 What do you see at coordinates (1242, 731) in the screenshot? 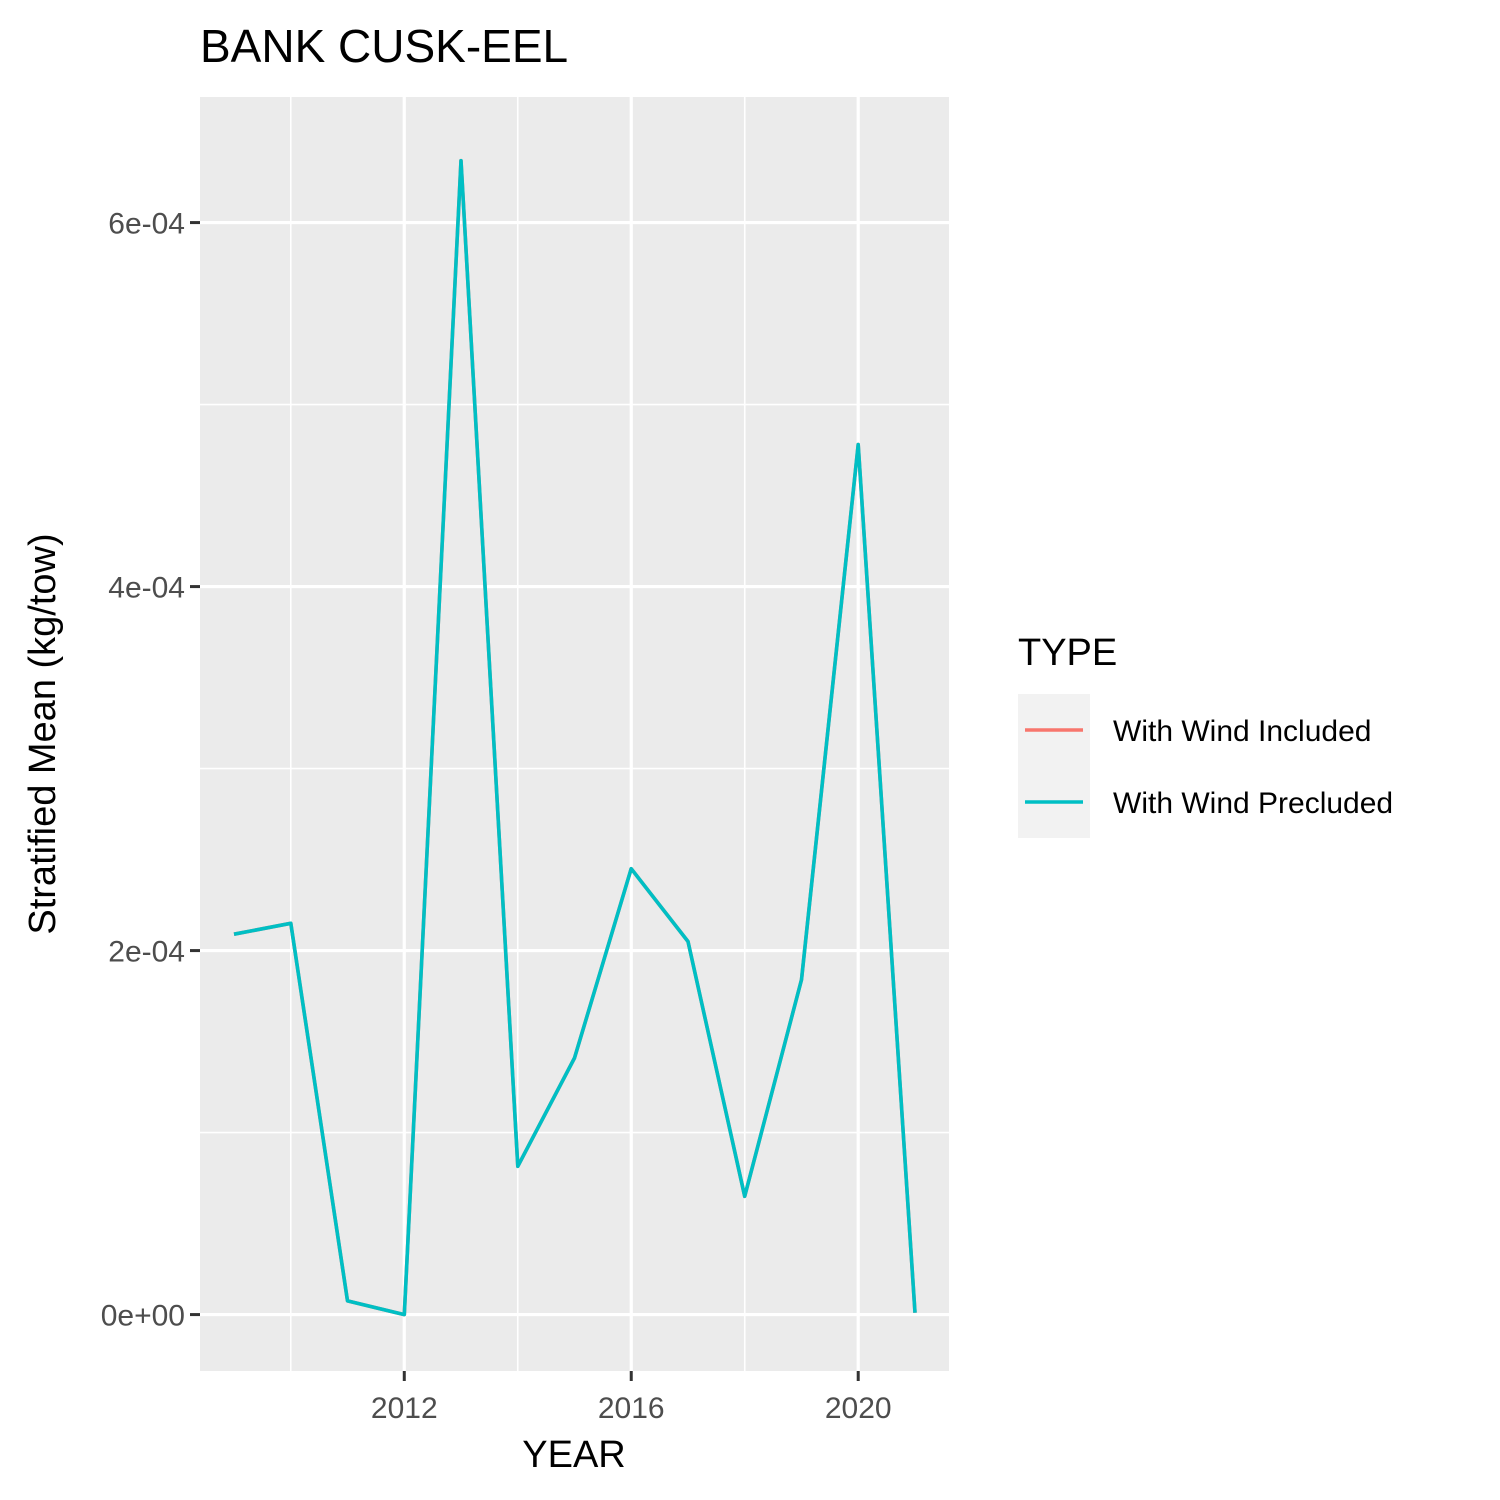
I see `legend-label: With Wind Included` at bounding box center [1242, 731].